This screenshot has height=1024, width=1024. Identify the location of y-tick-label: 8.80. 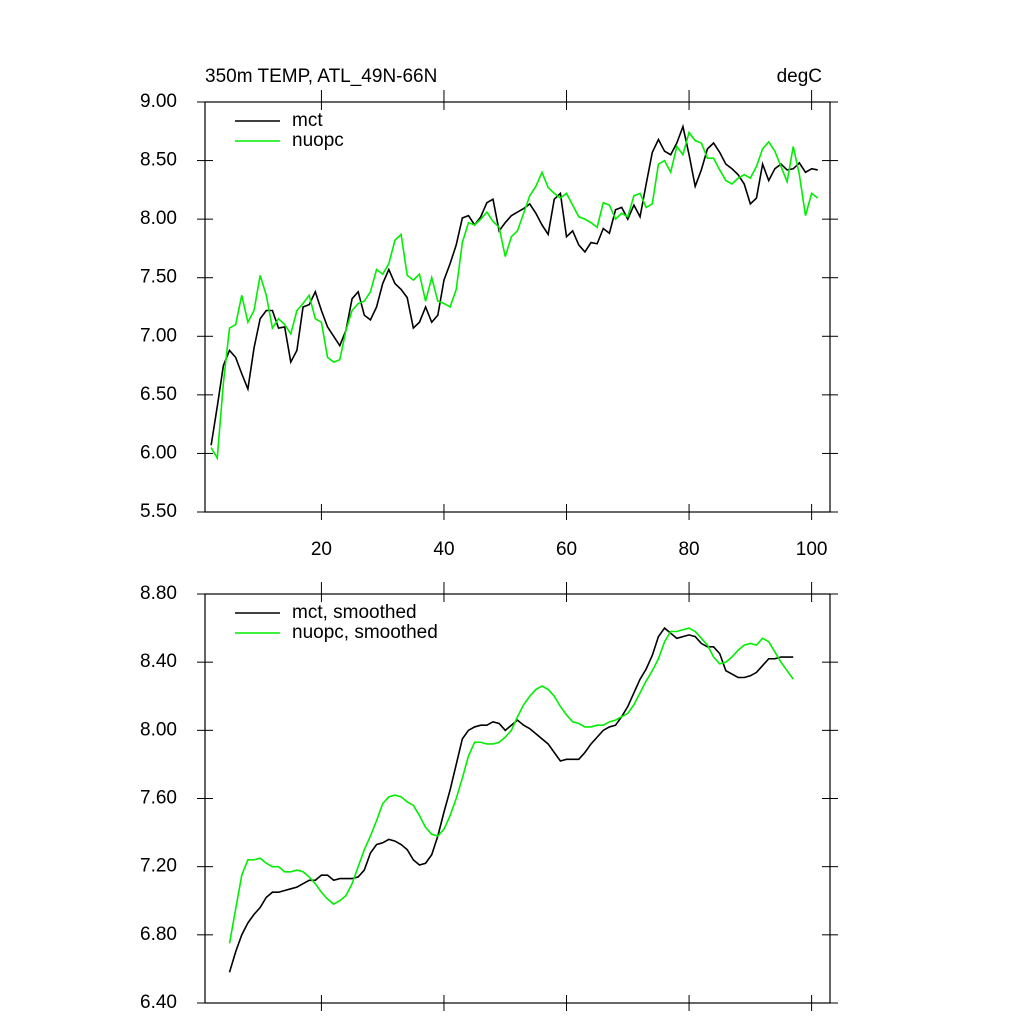
(158, 593).